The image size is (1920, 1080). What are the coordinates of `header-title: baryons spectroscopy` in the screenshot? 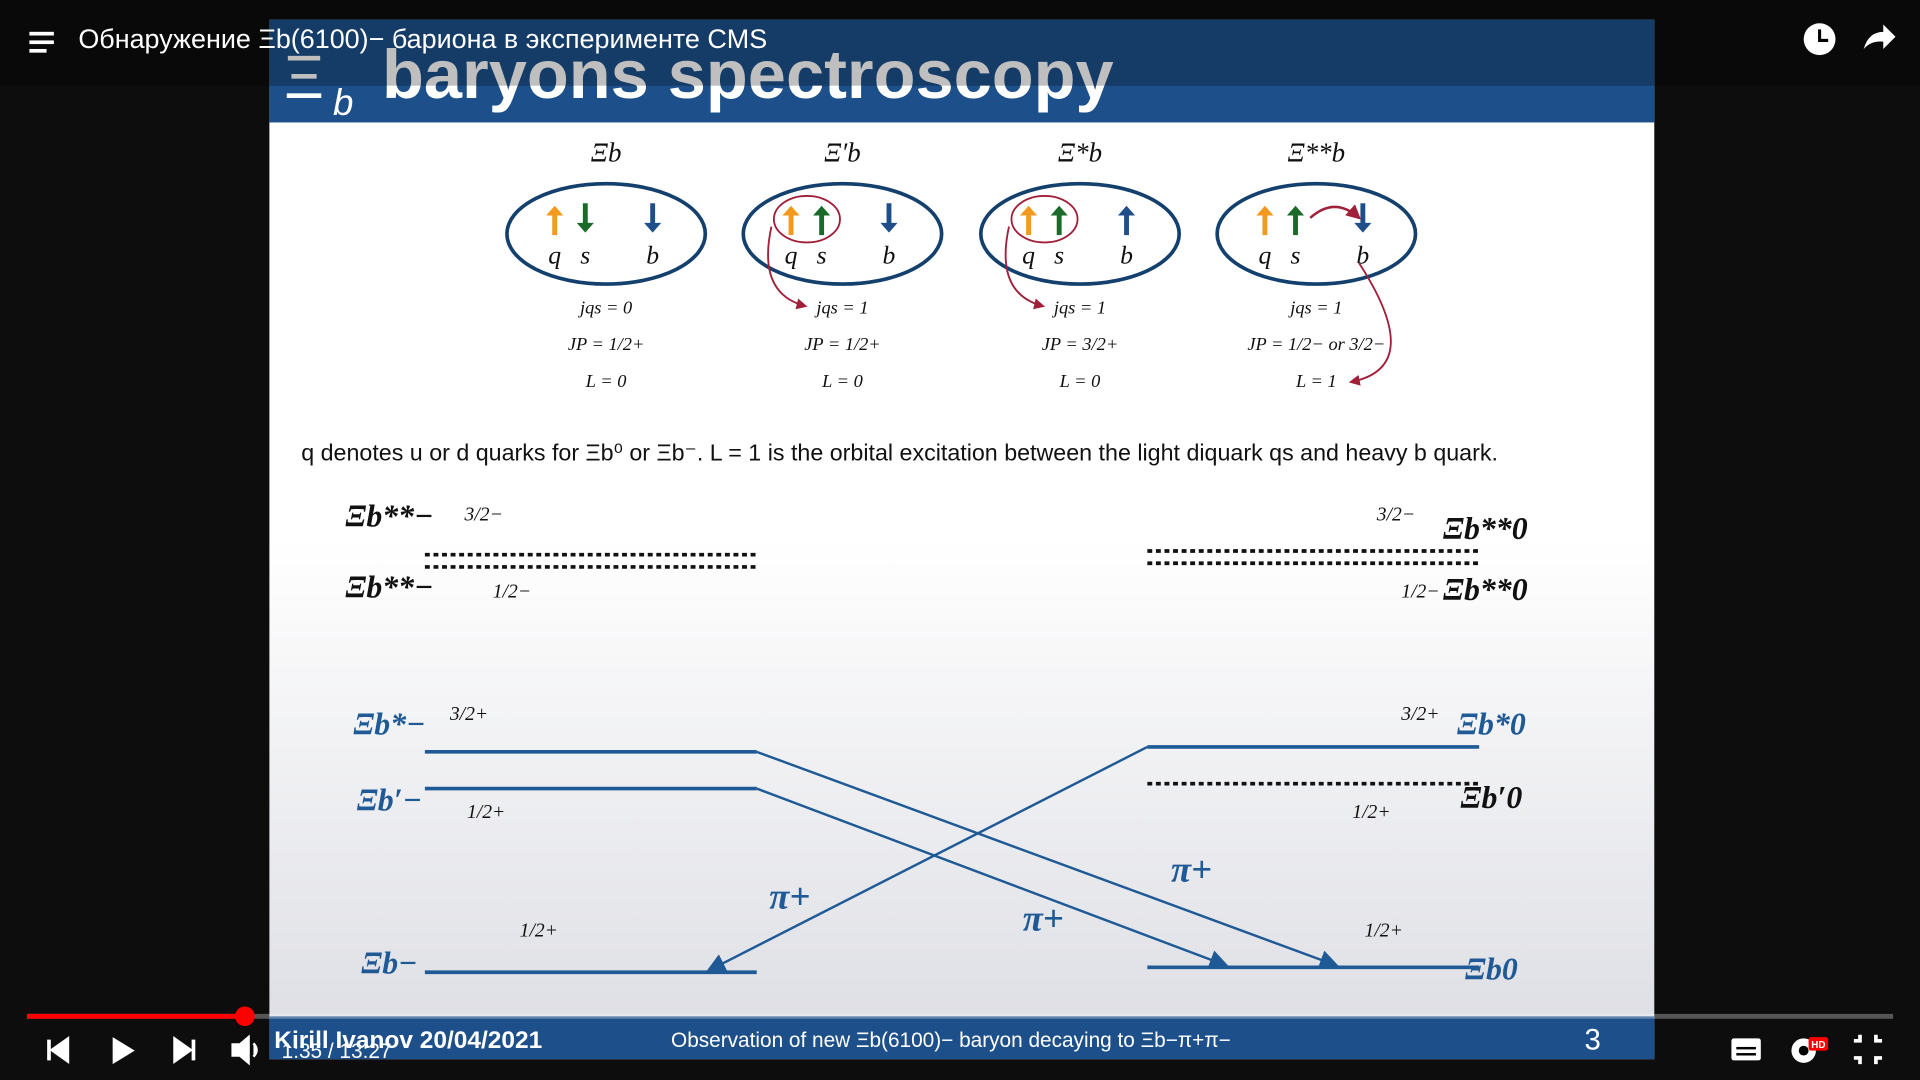 It's located at (748, 74).